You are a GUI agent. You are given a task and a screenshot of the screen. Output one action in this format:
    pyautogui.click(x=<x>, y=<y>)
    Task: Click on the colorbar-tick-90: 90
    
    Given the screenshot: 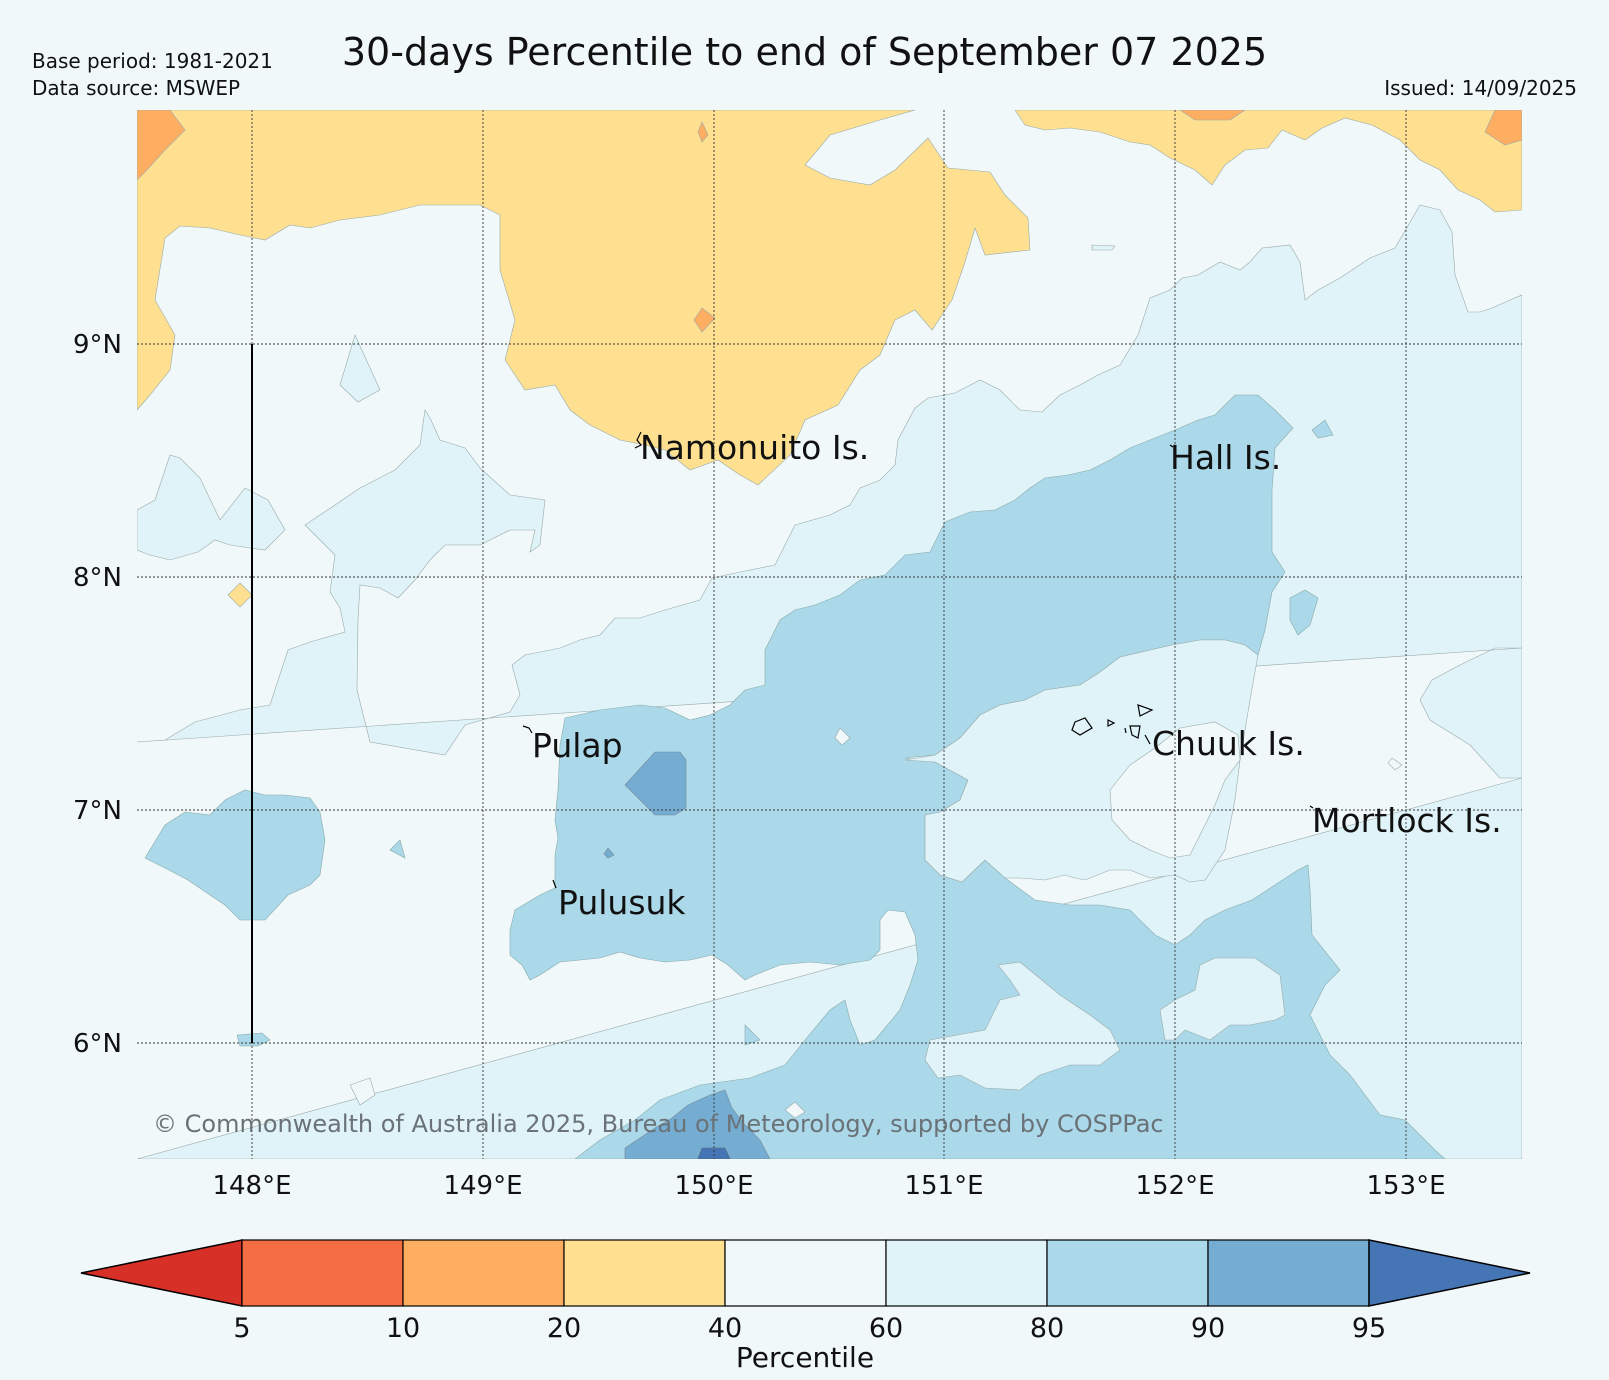 What is the action you would take?
    pyautogui.click(x=1208, y=1328)
    